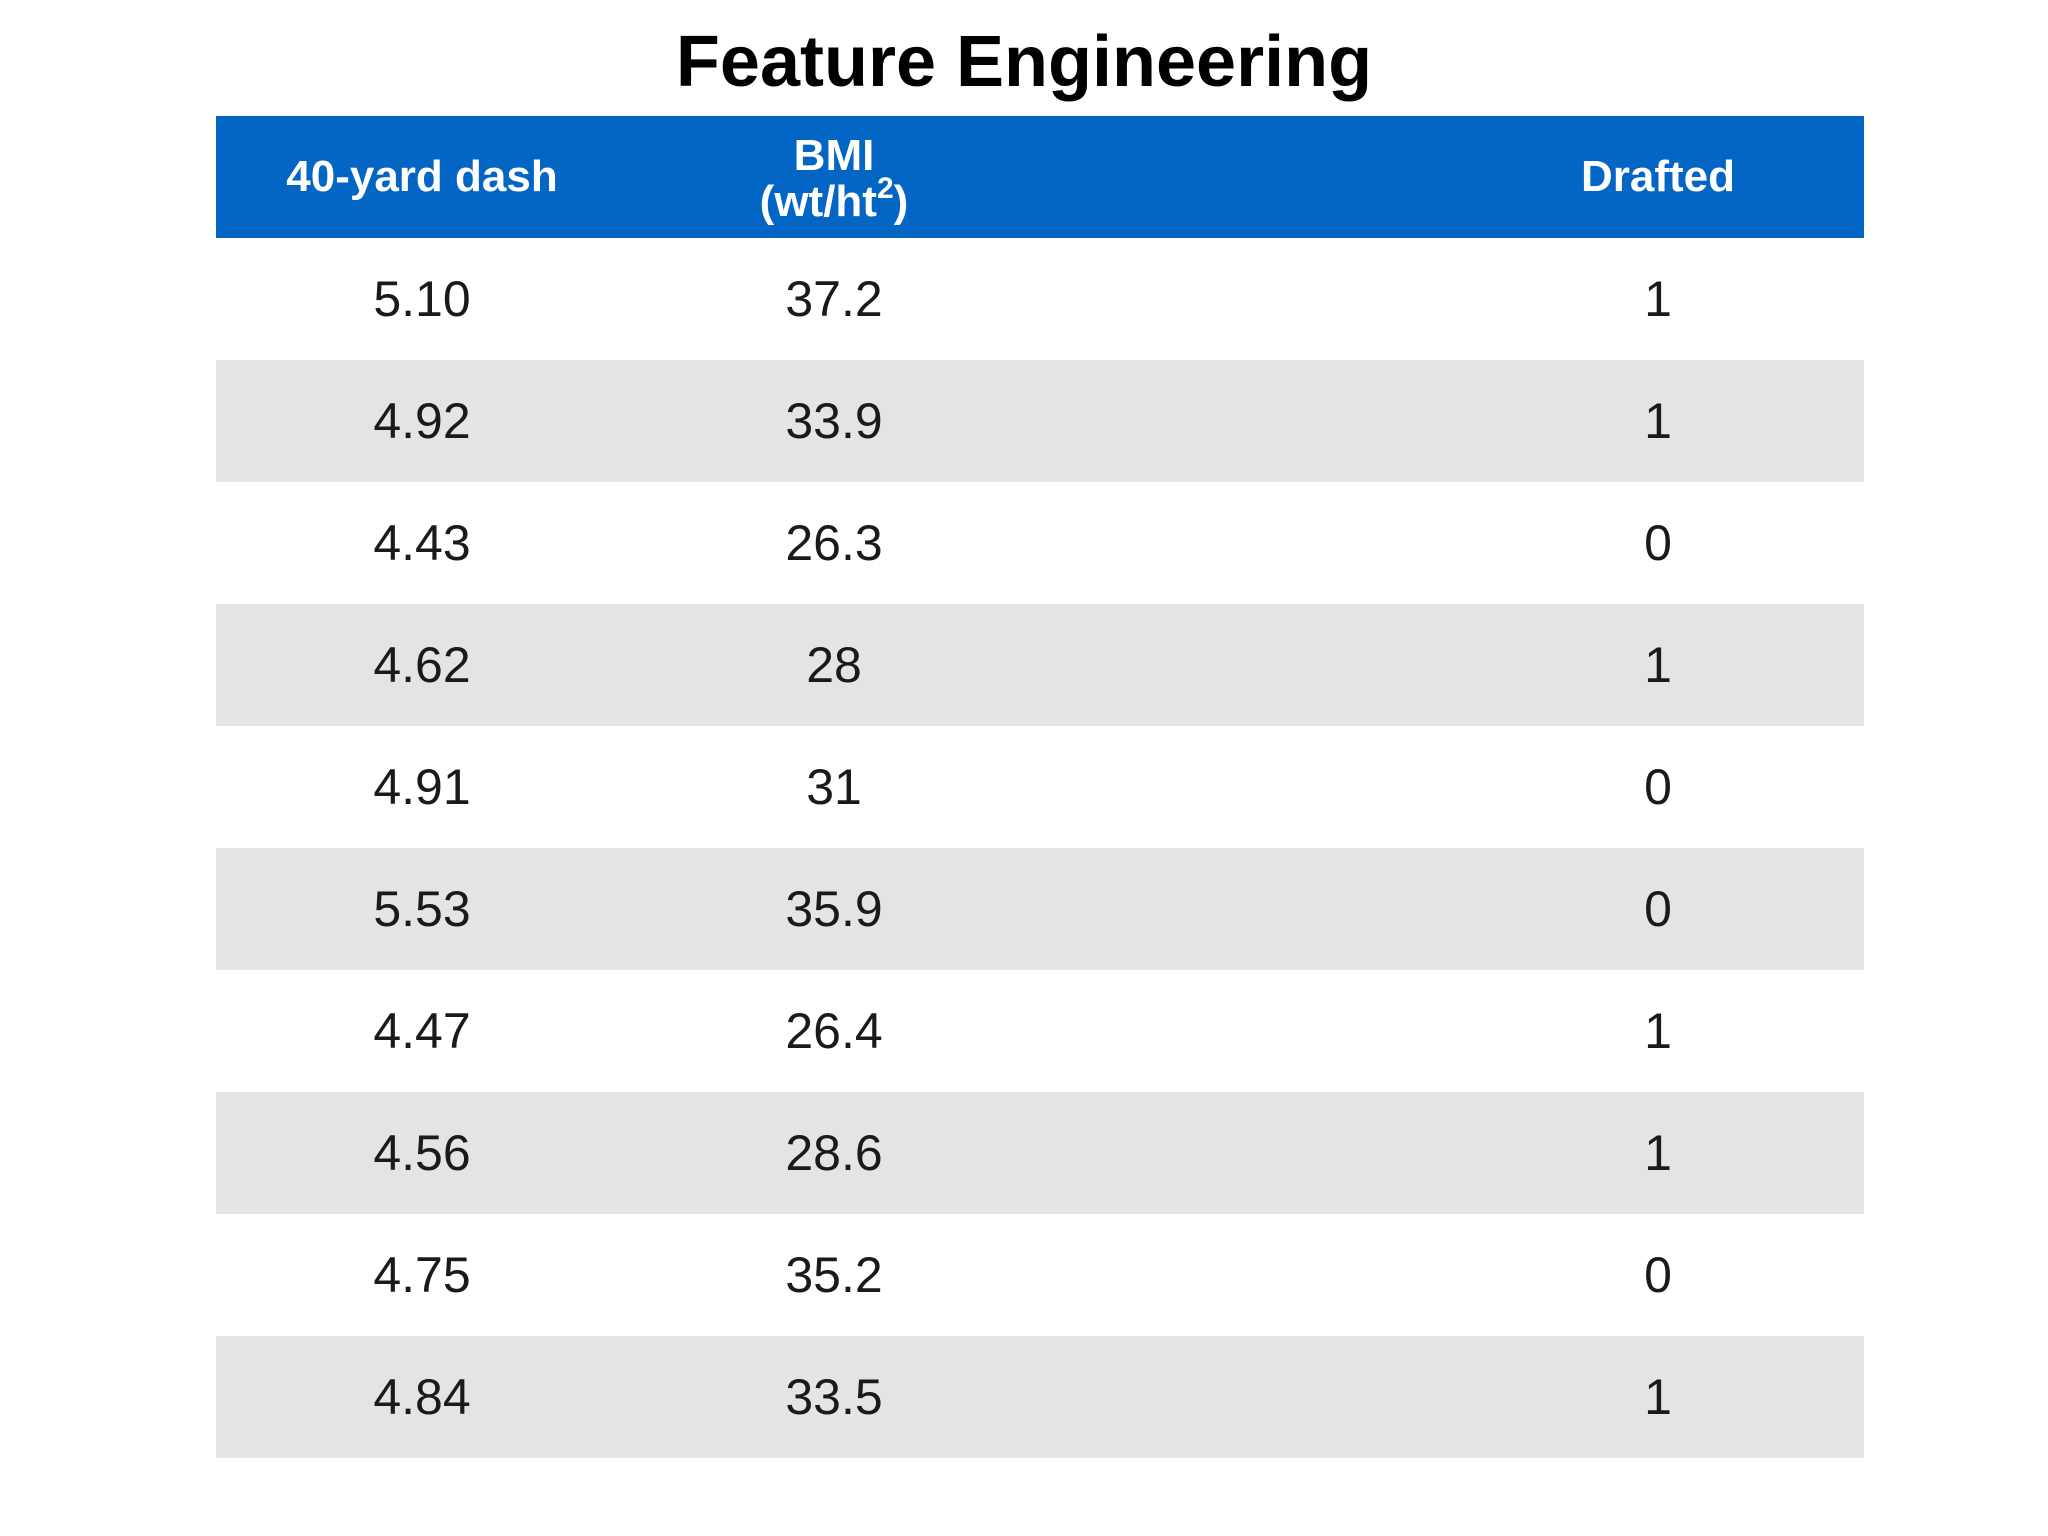  I want to click on header-bmi-line2: (wt/ht2), so click(834, 200).